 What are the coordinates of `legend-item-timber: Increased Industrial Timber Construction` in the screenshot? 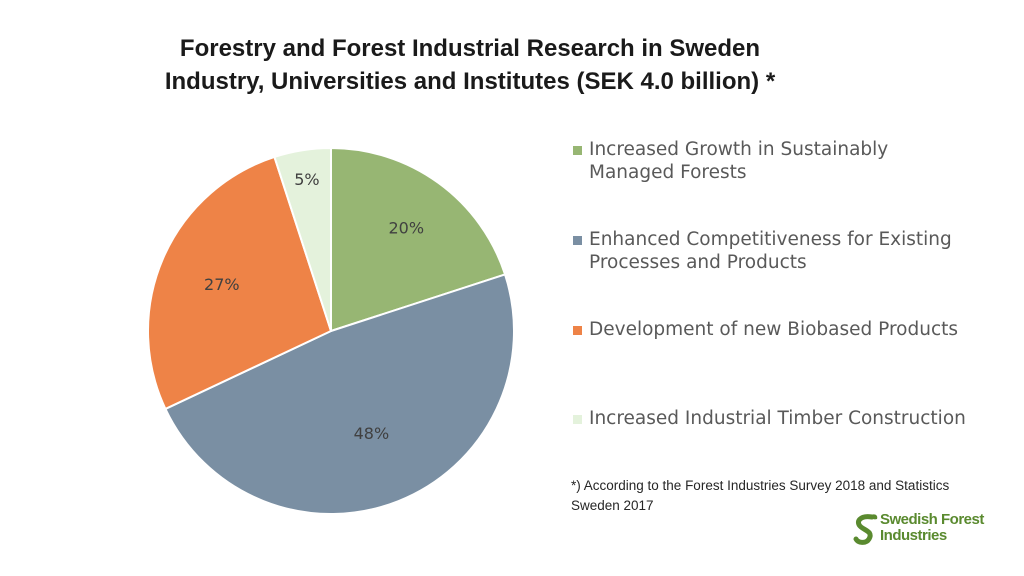 It's located at (776, 418).